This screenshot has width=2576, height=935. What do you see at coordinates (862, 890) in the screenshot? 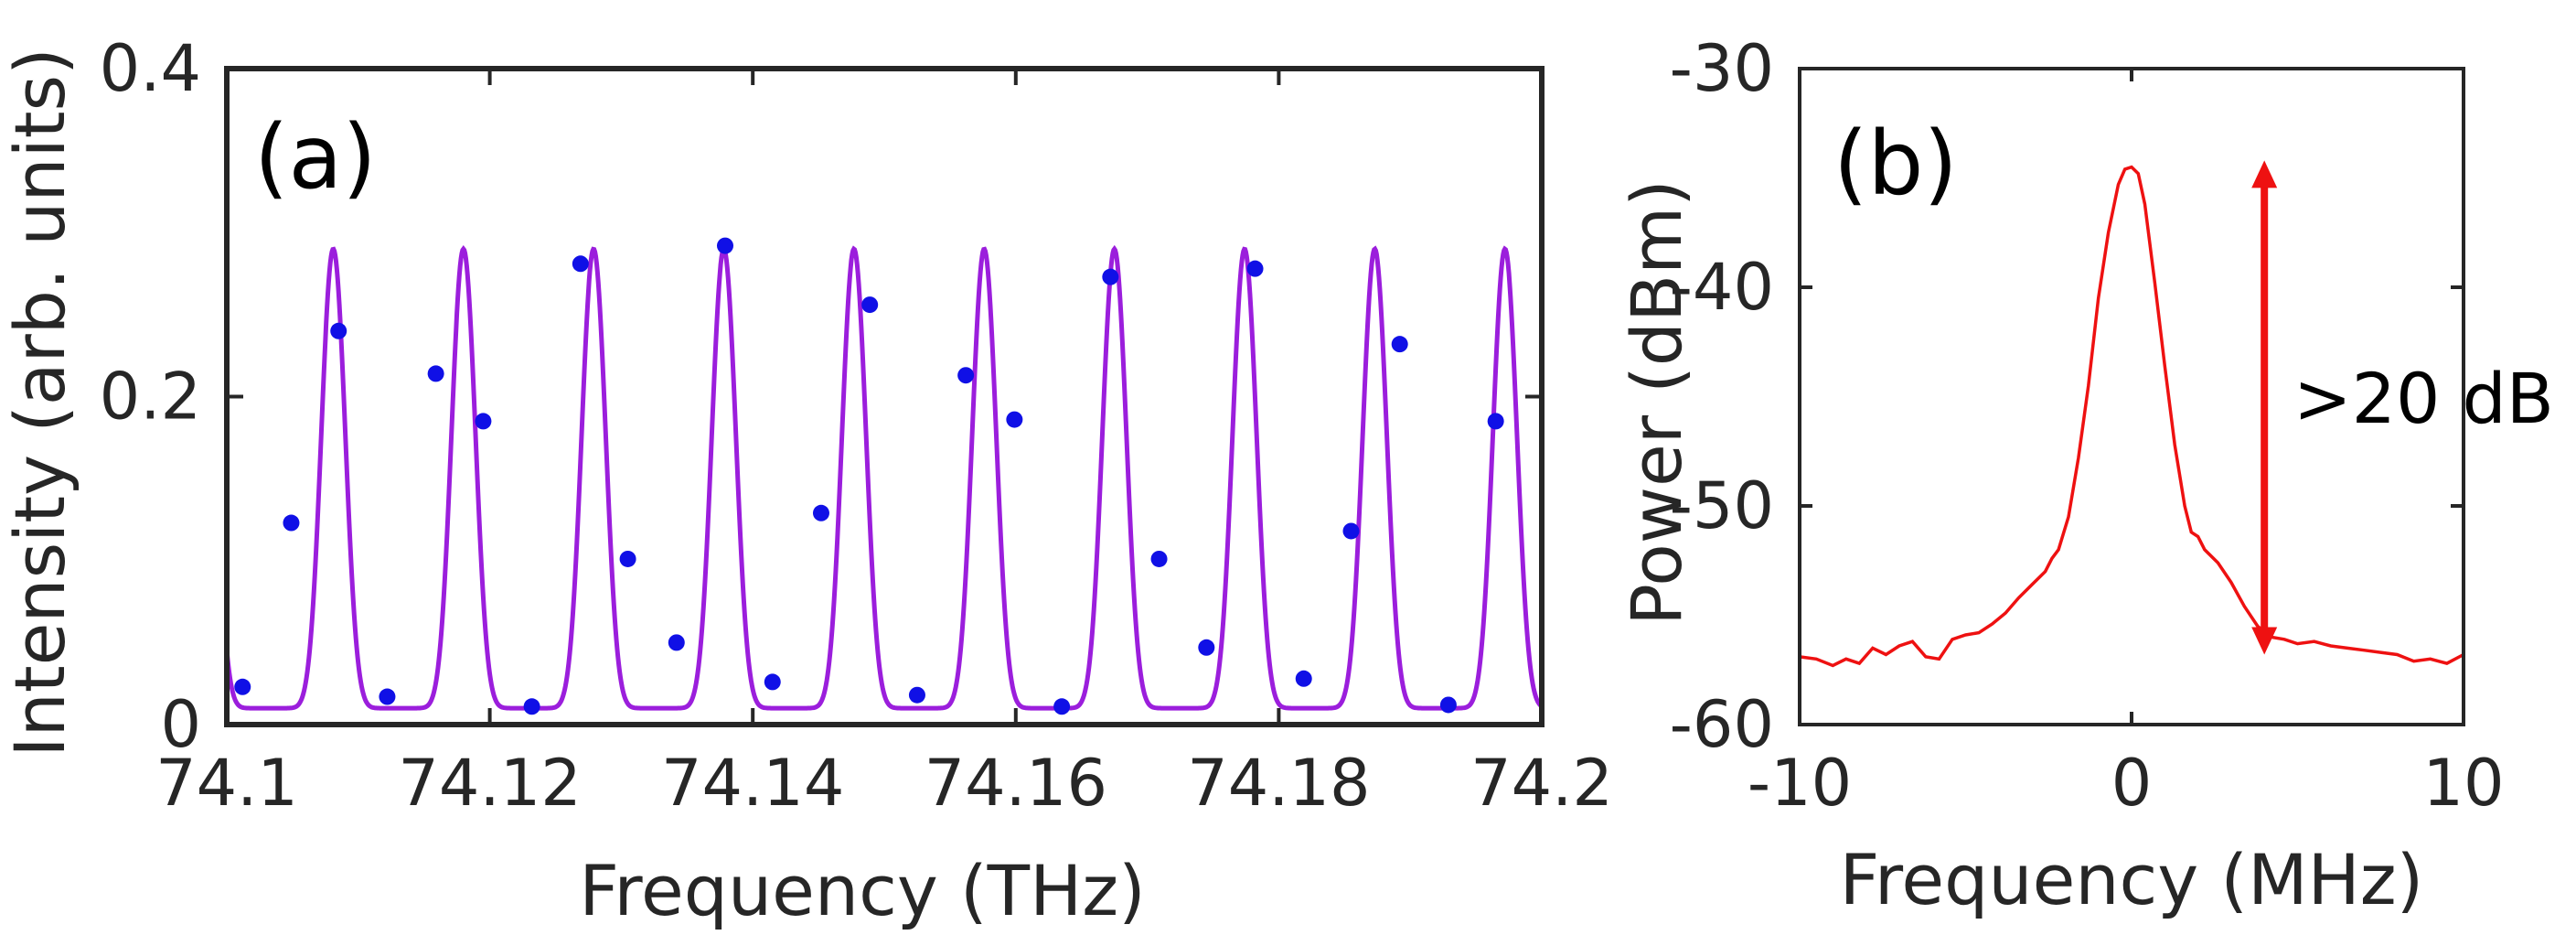
I see `panel-a-x-axis-label: Frequency (THz)` at bounding box center [862, 890].